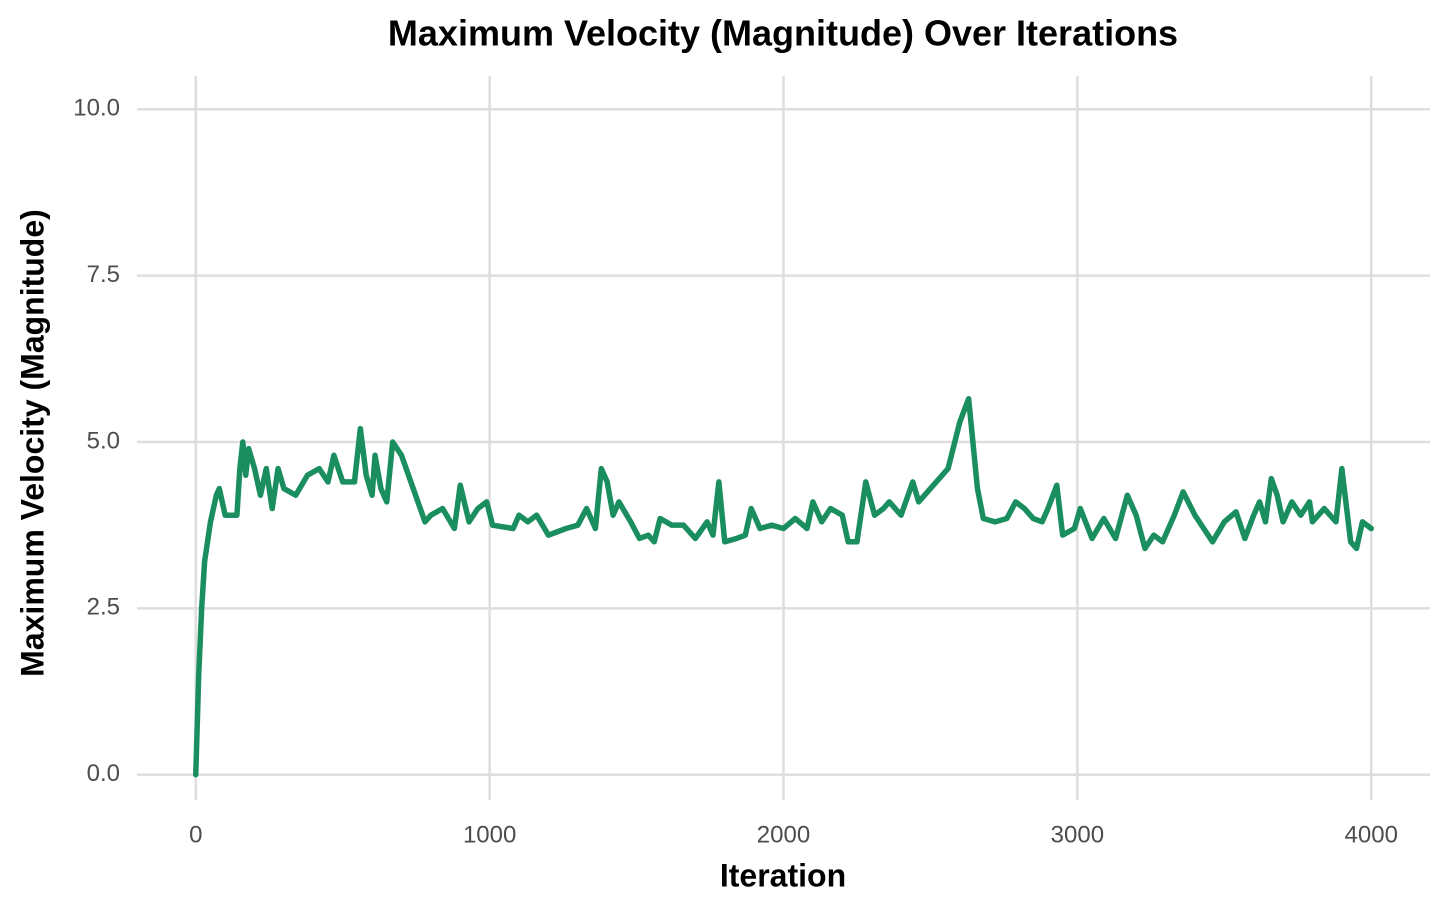 The image size is (1450, 916). Describe the element at coordinates (783, 834) in the screenshot. I see `x-tick-label: 2000` at that location.